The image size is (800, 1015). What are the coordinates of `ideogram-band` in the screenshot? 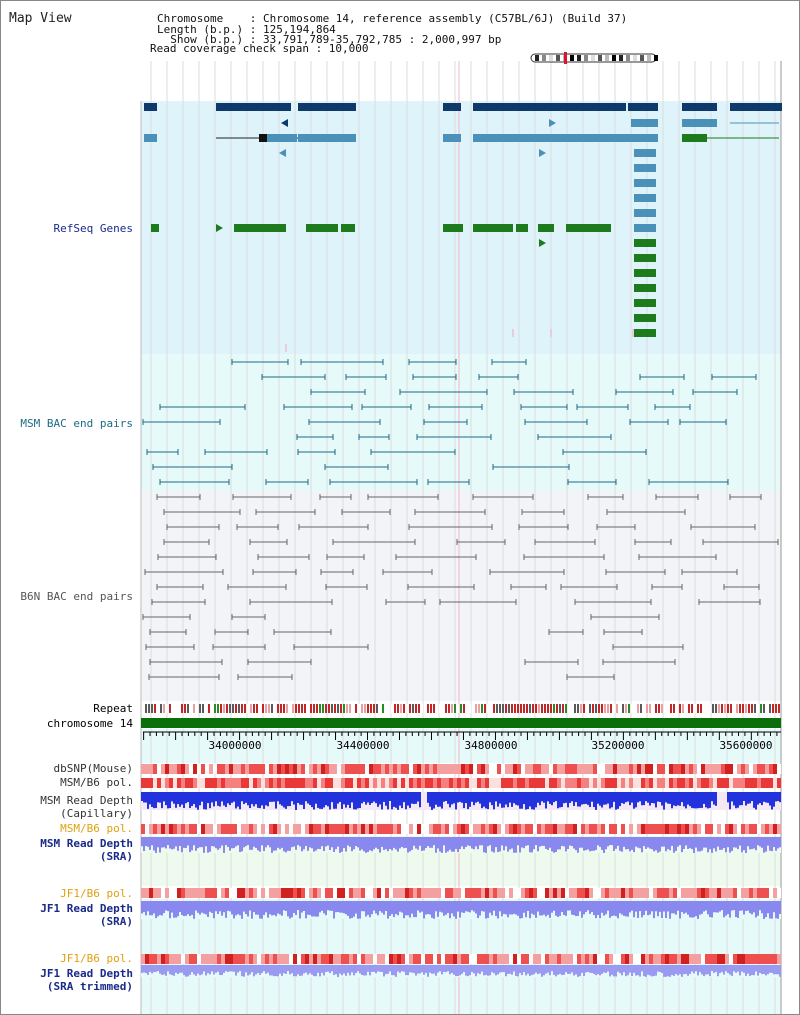 It's located at (614, 58).